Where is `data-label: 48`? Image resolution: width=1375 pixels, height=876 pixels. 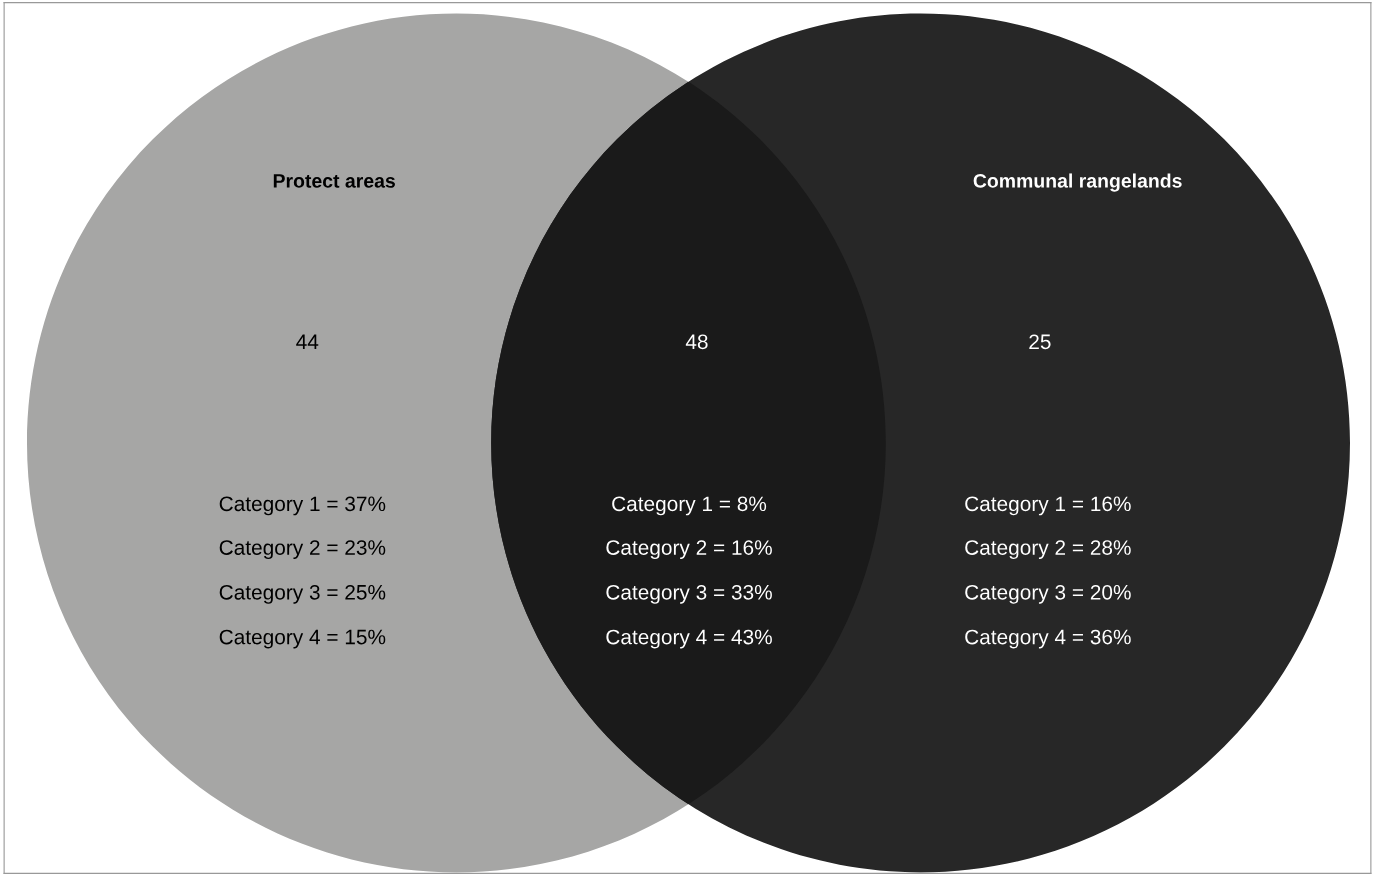 data-label: 48 is located at coordinates (696, 342).